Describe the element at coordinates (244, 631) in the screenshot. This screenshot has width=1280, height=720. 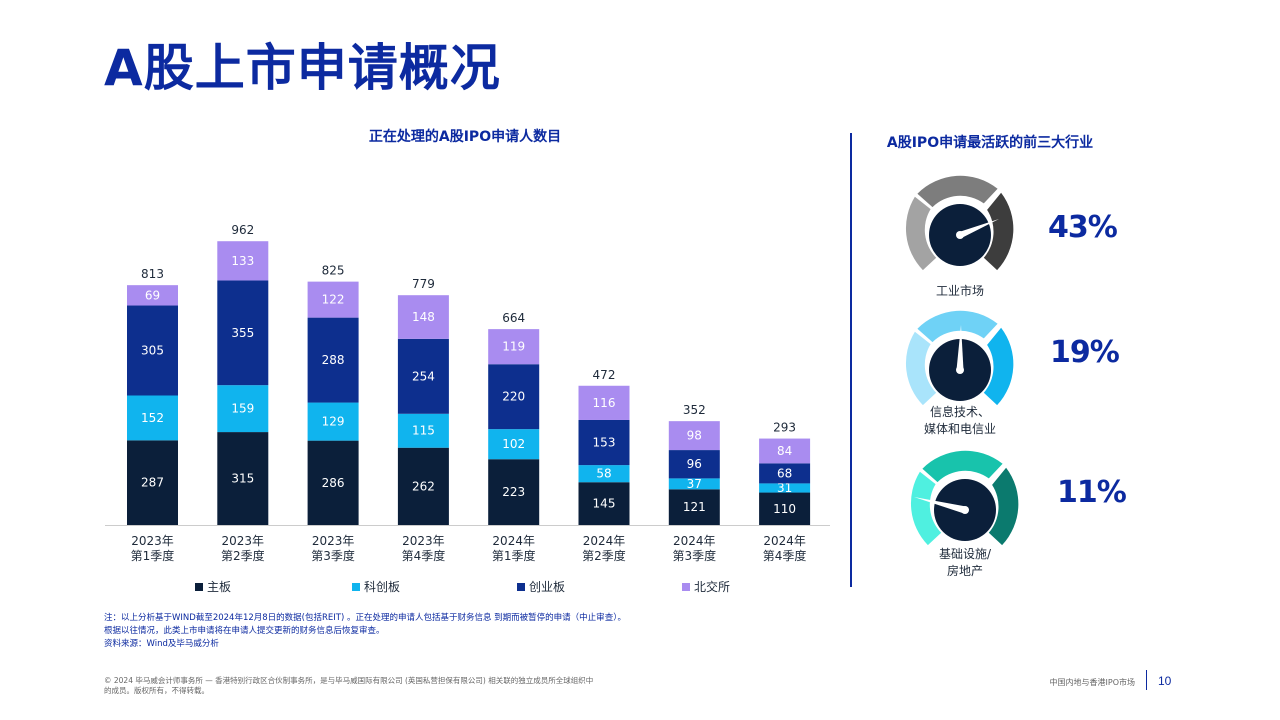
I see `note-line: 根据以往情况，此类上市申请将在申请人提交更新的财务信息后恢复审查。` at that location.